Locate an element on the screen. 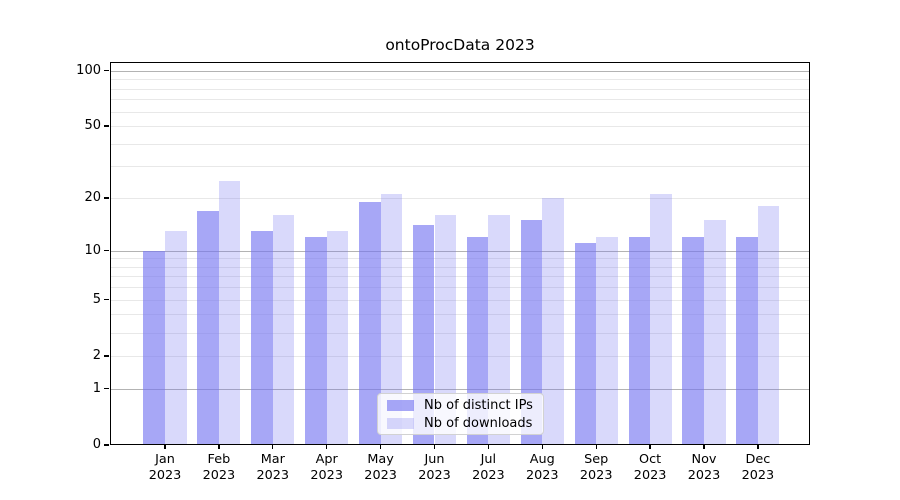 This screenshot has height=500, width=900. x-tick-label: May 2023 is located at coordinates (380, 467).